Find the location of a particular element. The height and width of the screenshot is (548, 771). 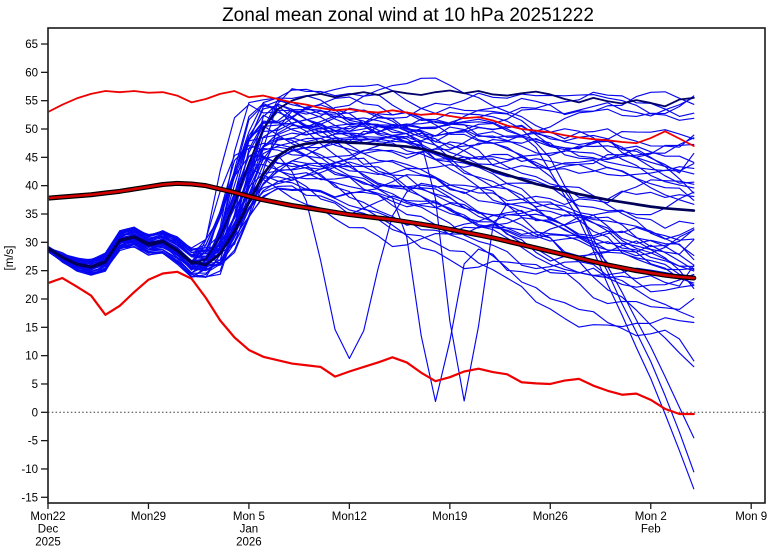

y-tick-label: -5 is located at coordinates (33, 442).